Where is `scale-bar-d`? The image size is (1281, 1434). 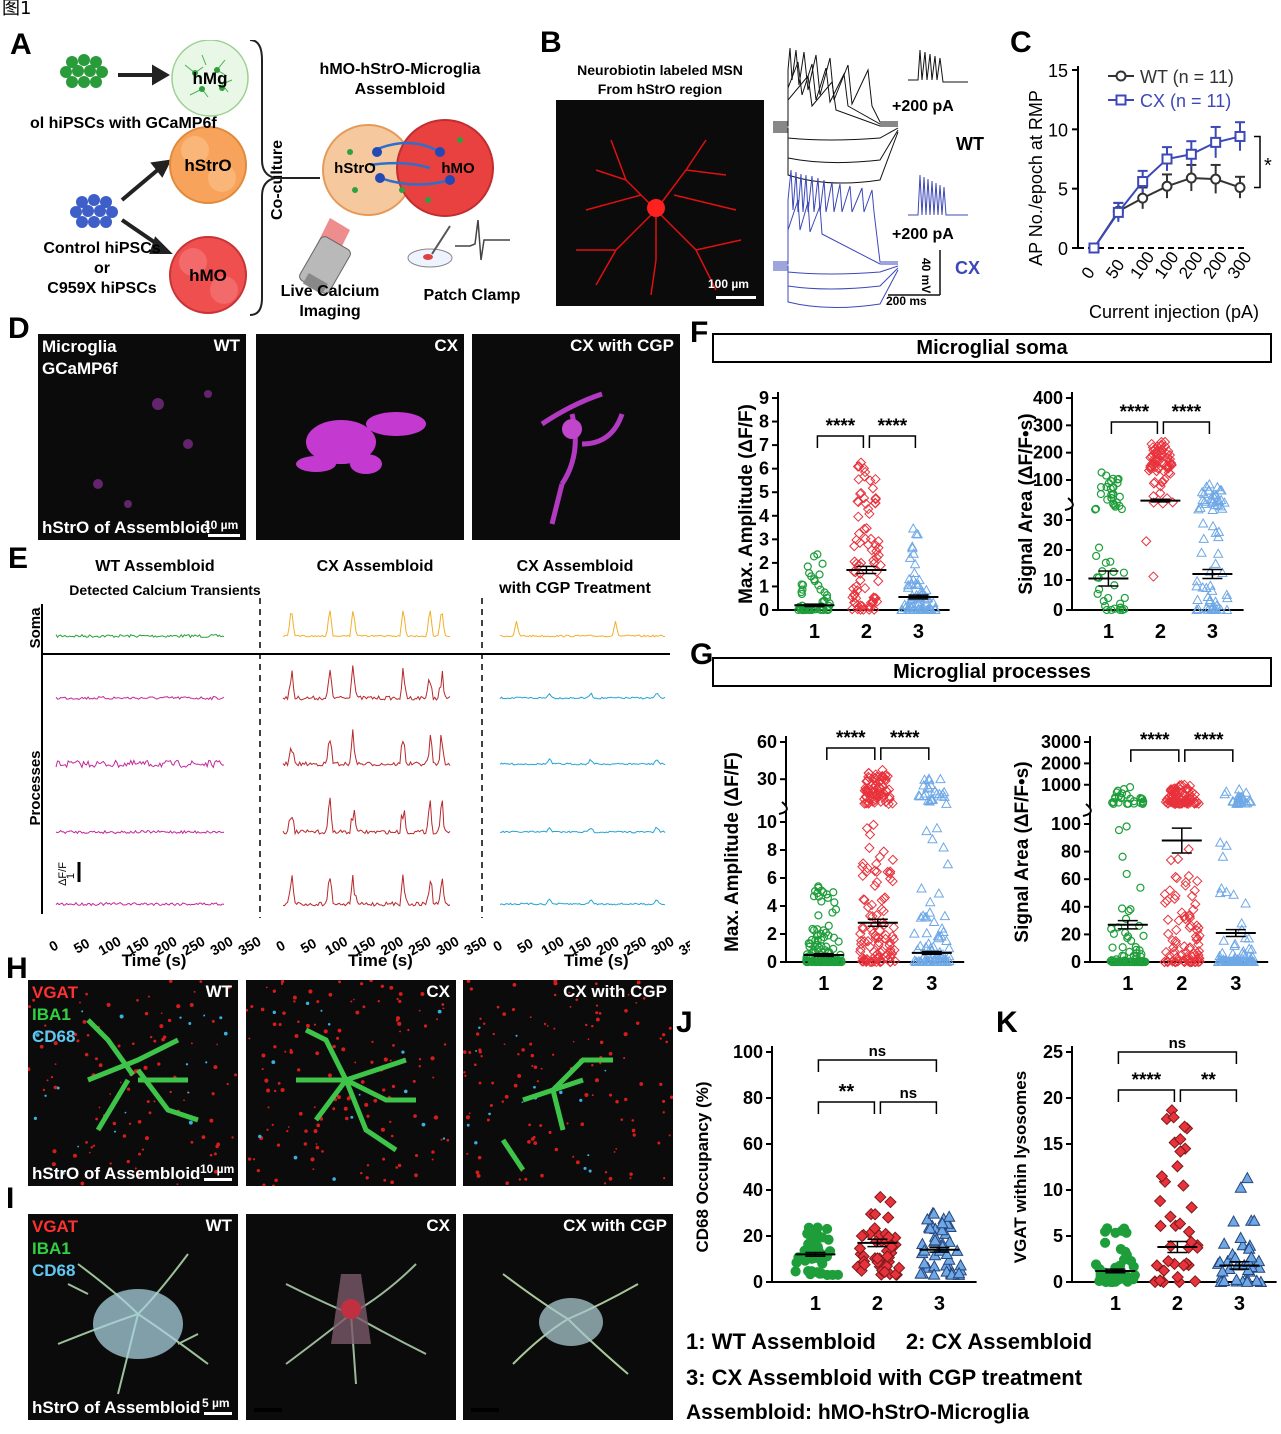 scale-bar-d is located at coordinates (224, 535).